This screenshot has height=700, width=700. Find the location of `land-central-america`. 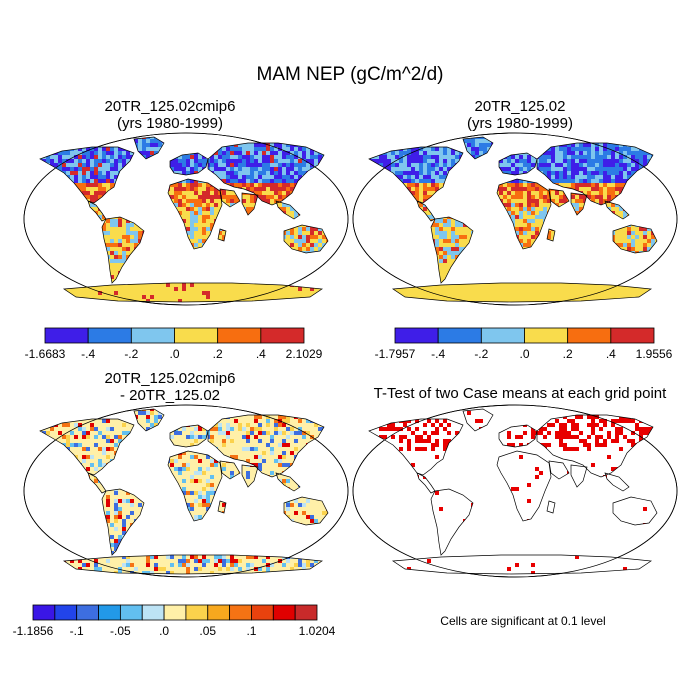

land-central-america is located at coordinates (426, 483).